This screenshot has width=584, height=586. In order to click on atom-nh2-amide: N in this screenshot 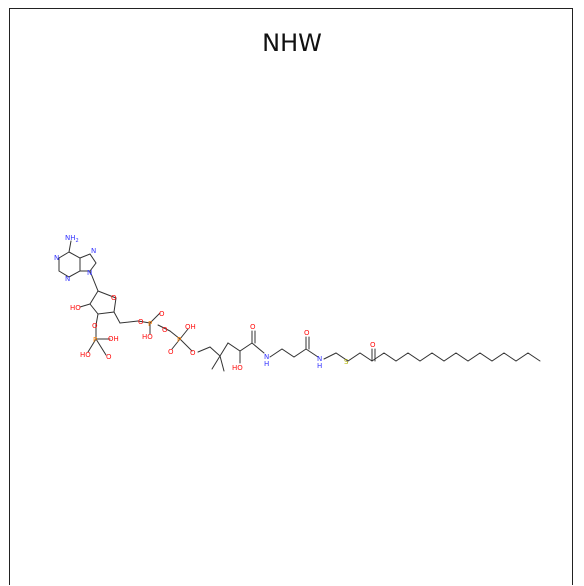, I will do `click(319, 359)`.